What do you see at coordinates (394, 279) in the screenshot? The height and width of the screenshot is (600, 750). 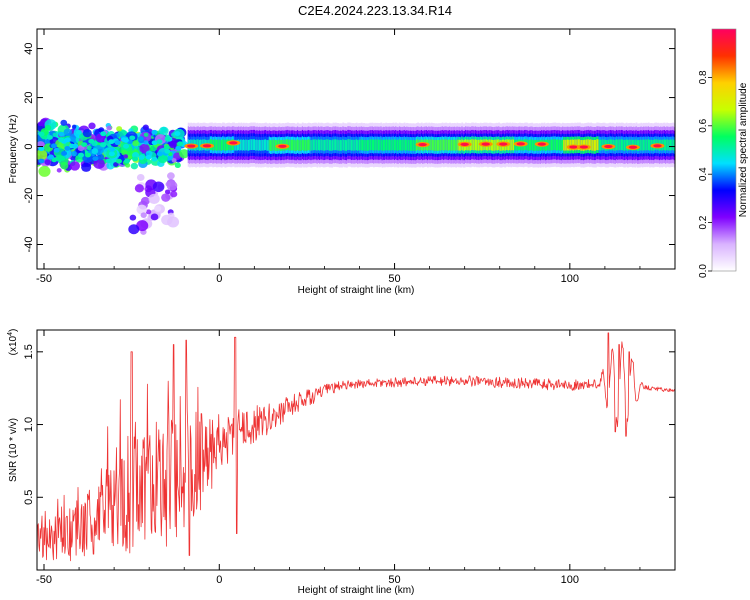 I see `spectrogram-xtick-label: 50` at bounding box center [394, 279].